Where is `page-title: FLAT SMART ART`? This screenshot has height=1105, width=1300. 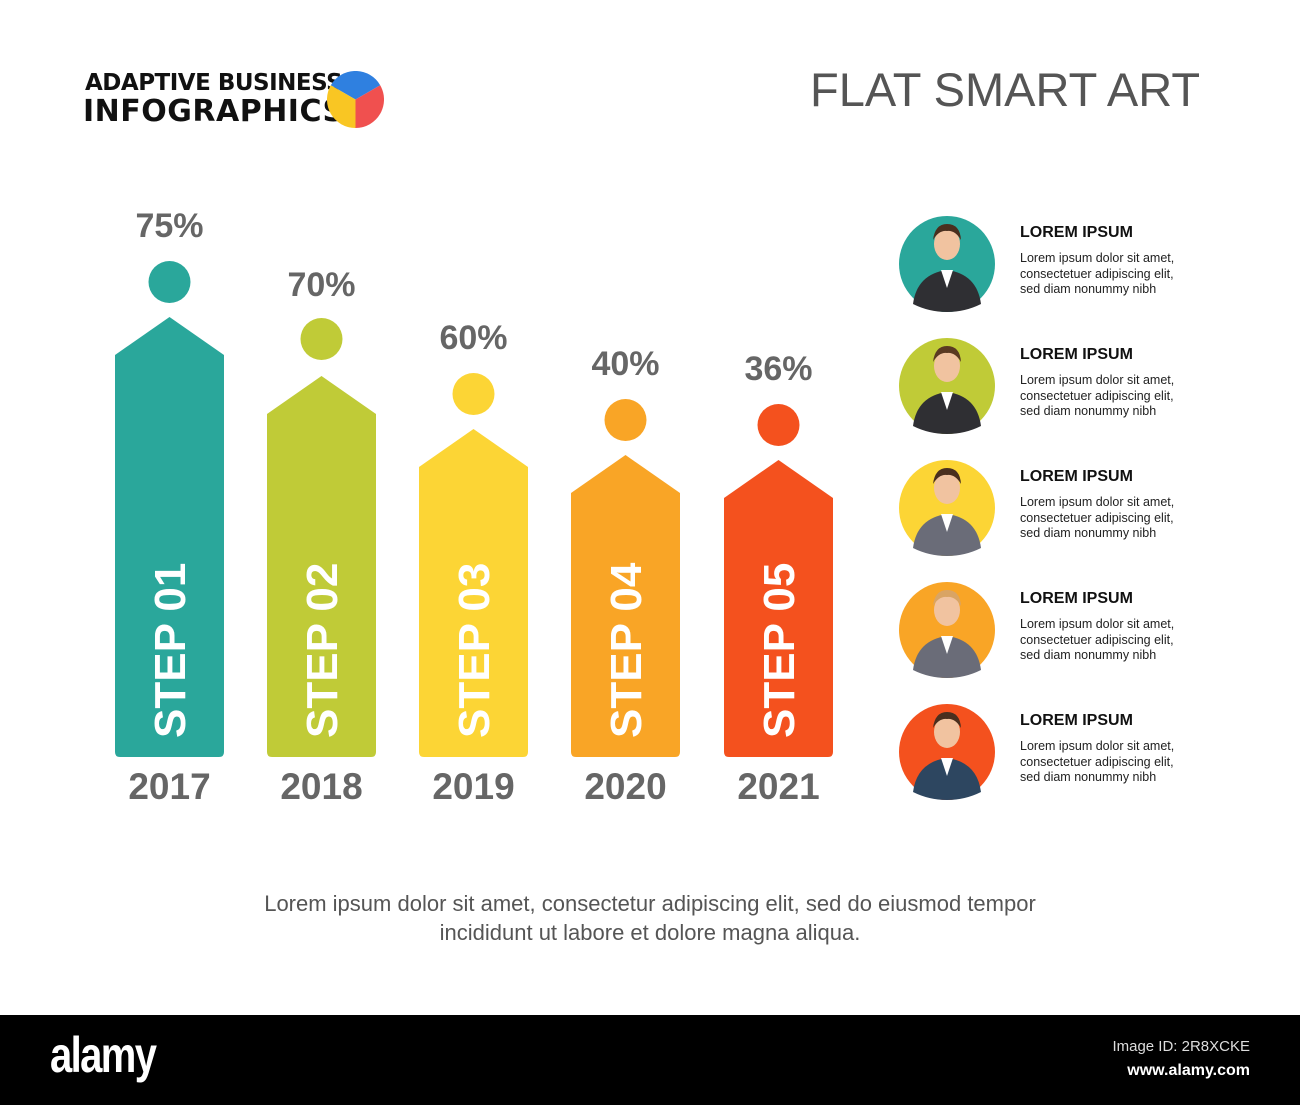
page-title: FLAT SMART ART is located at coordinates (1005, 89).